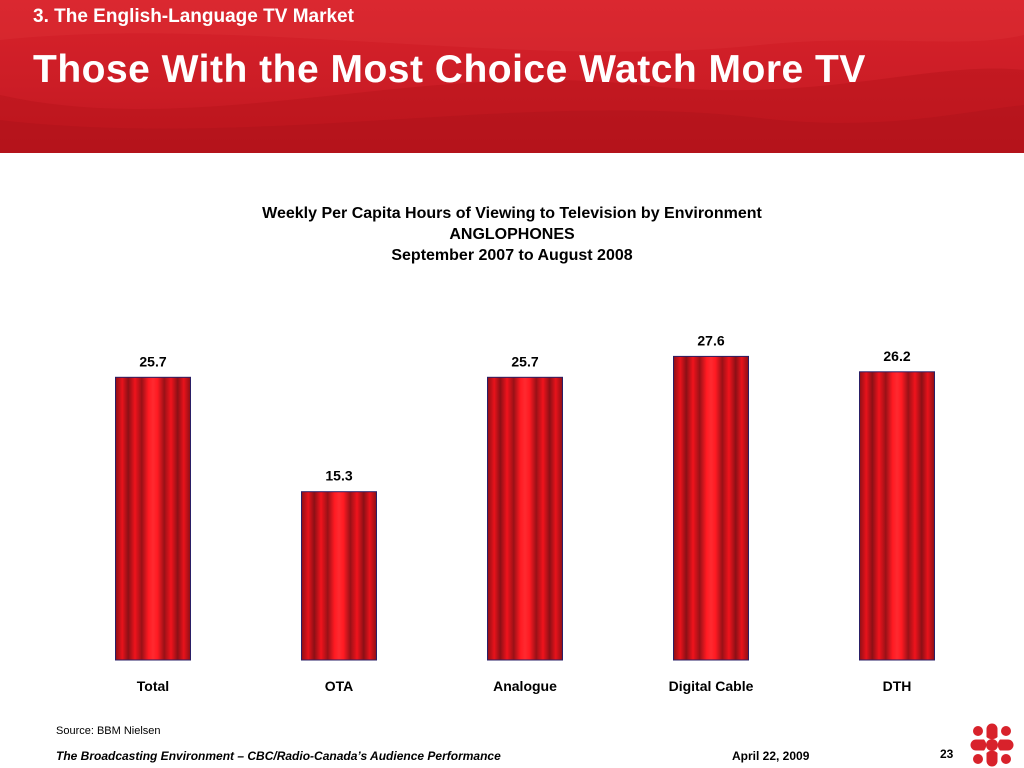 The image size is (1024, 768). I want to click on category-label-ota: OTA, so click(339, 686).